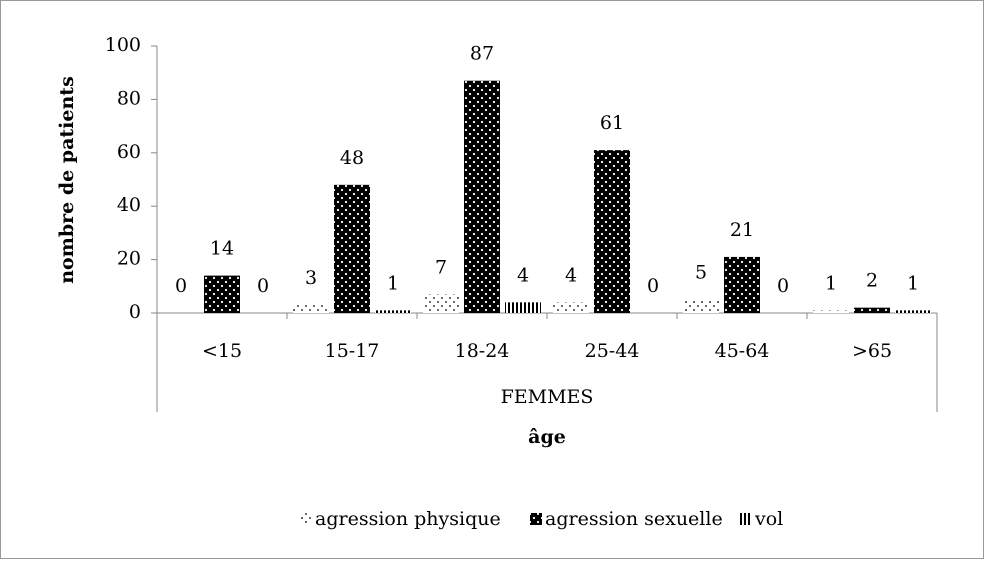  What do you see at coordinates (129, 152) in the screenshot?
I see `y-tick-label: 60` at bounding box center [129, 152].